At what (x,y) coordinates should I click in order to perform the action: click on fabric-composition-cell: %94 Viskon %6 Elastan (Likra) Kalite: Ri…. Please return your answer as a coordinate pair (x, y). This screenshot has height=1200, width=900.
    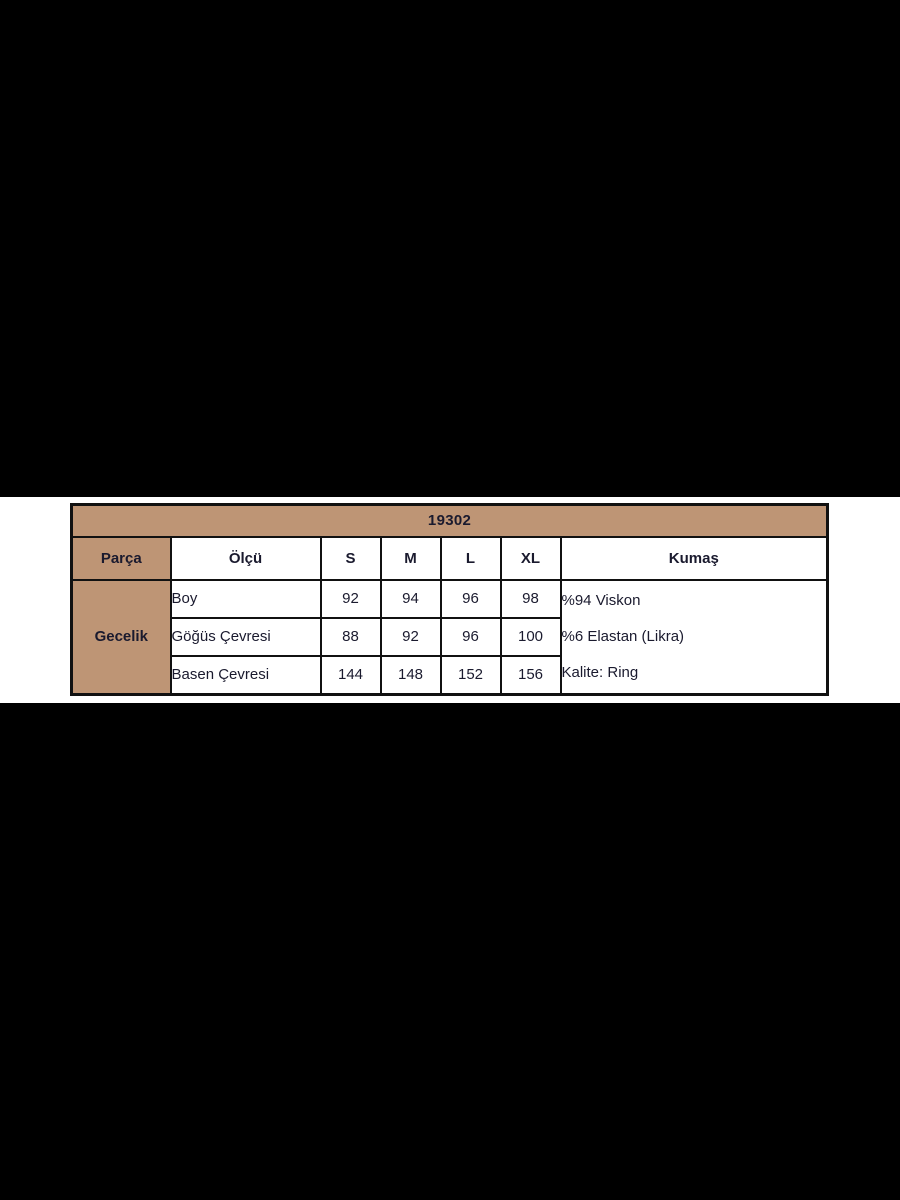
    Looking at the image, I should click on (694, 637).